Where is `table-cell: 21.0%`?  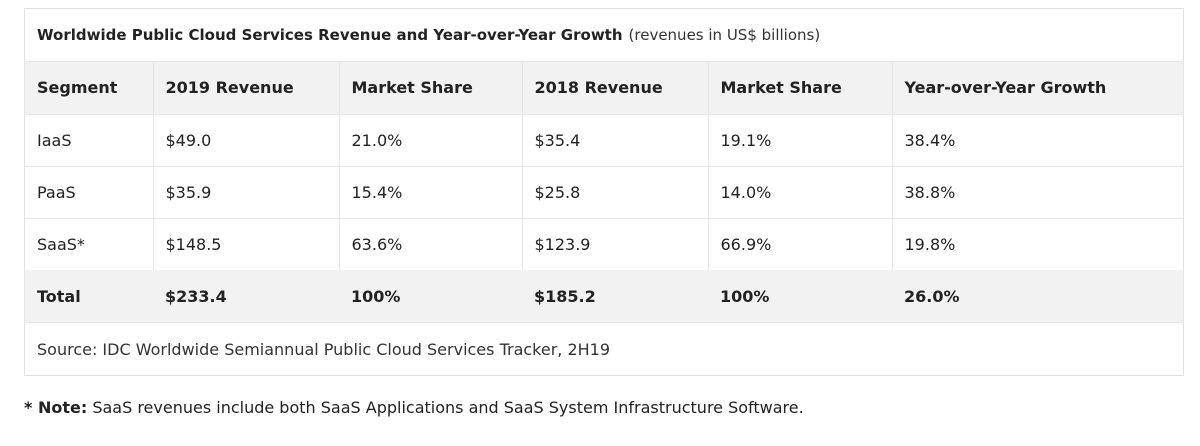 table-cell: 21.0% is located at coordinates (430, 139).